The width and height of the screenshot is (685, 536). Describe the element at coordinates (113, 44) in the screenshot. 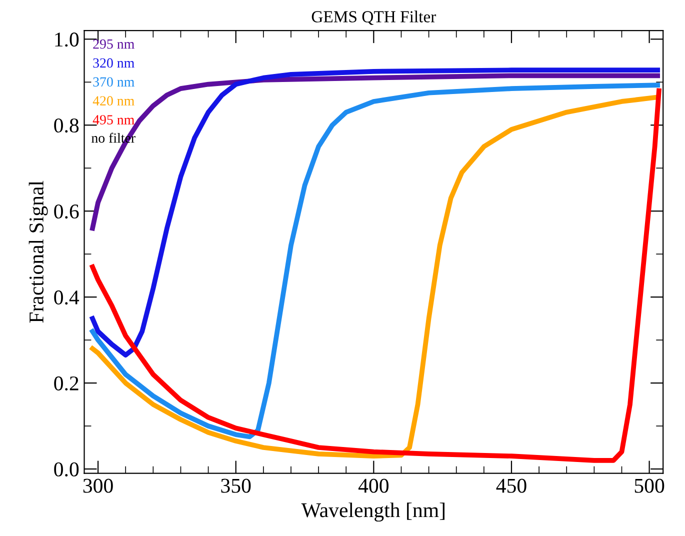

I see `text: 295 nm` at that location.